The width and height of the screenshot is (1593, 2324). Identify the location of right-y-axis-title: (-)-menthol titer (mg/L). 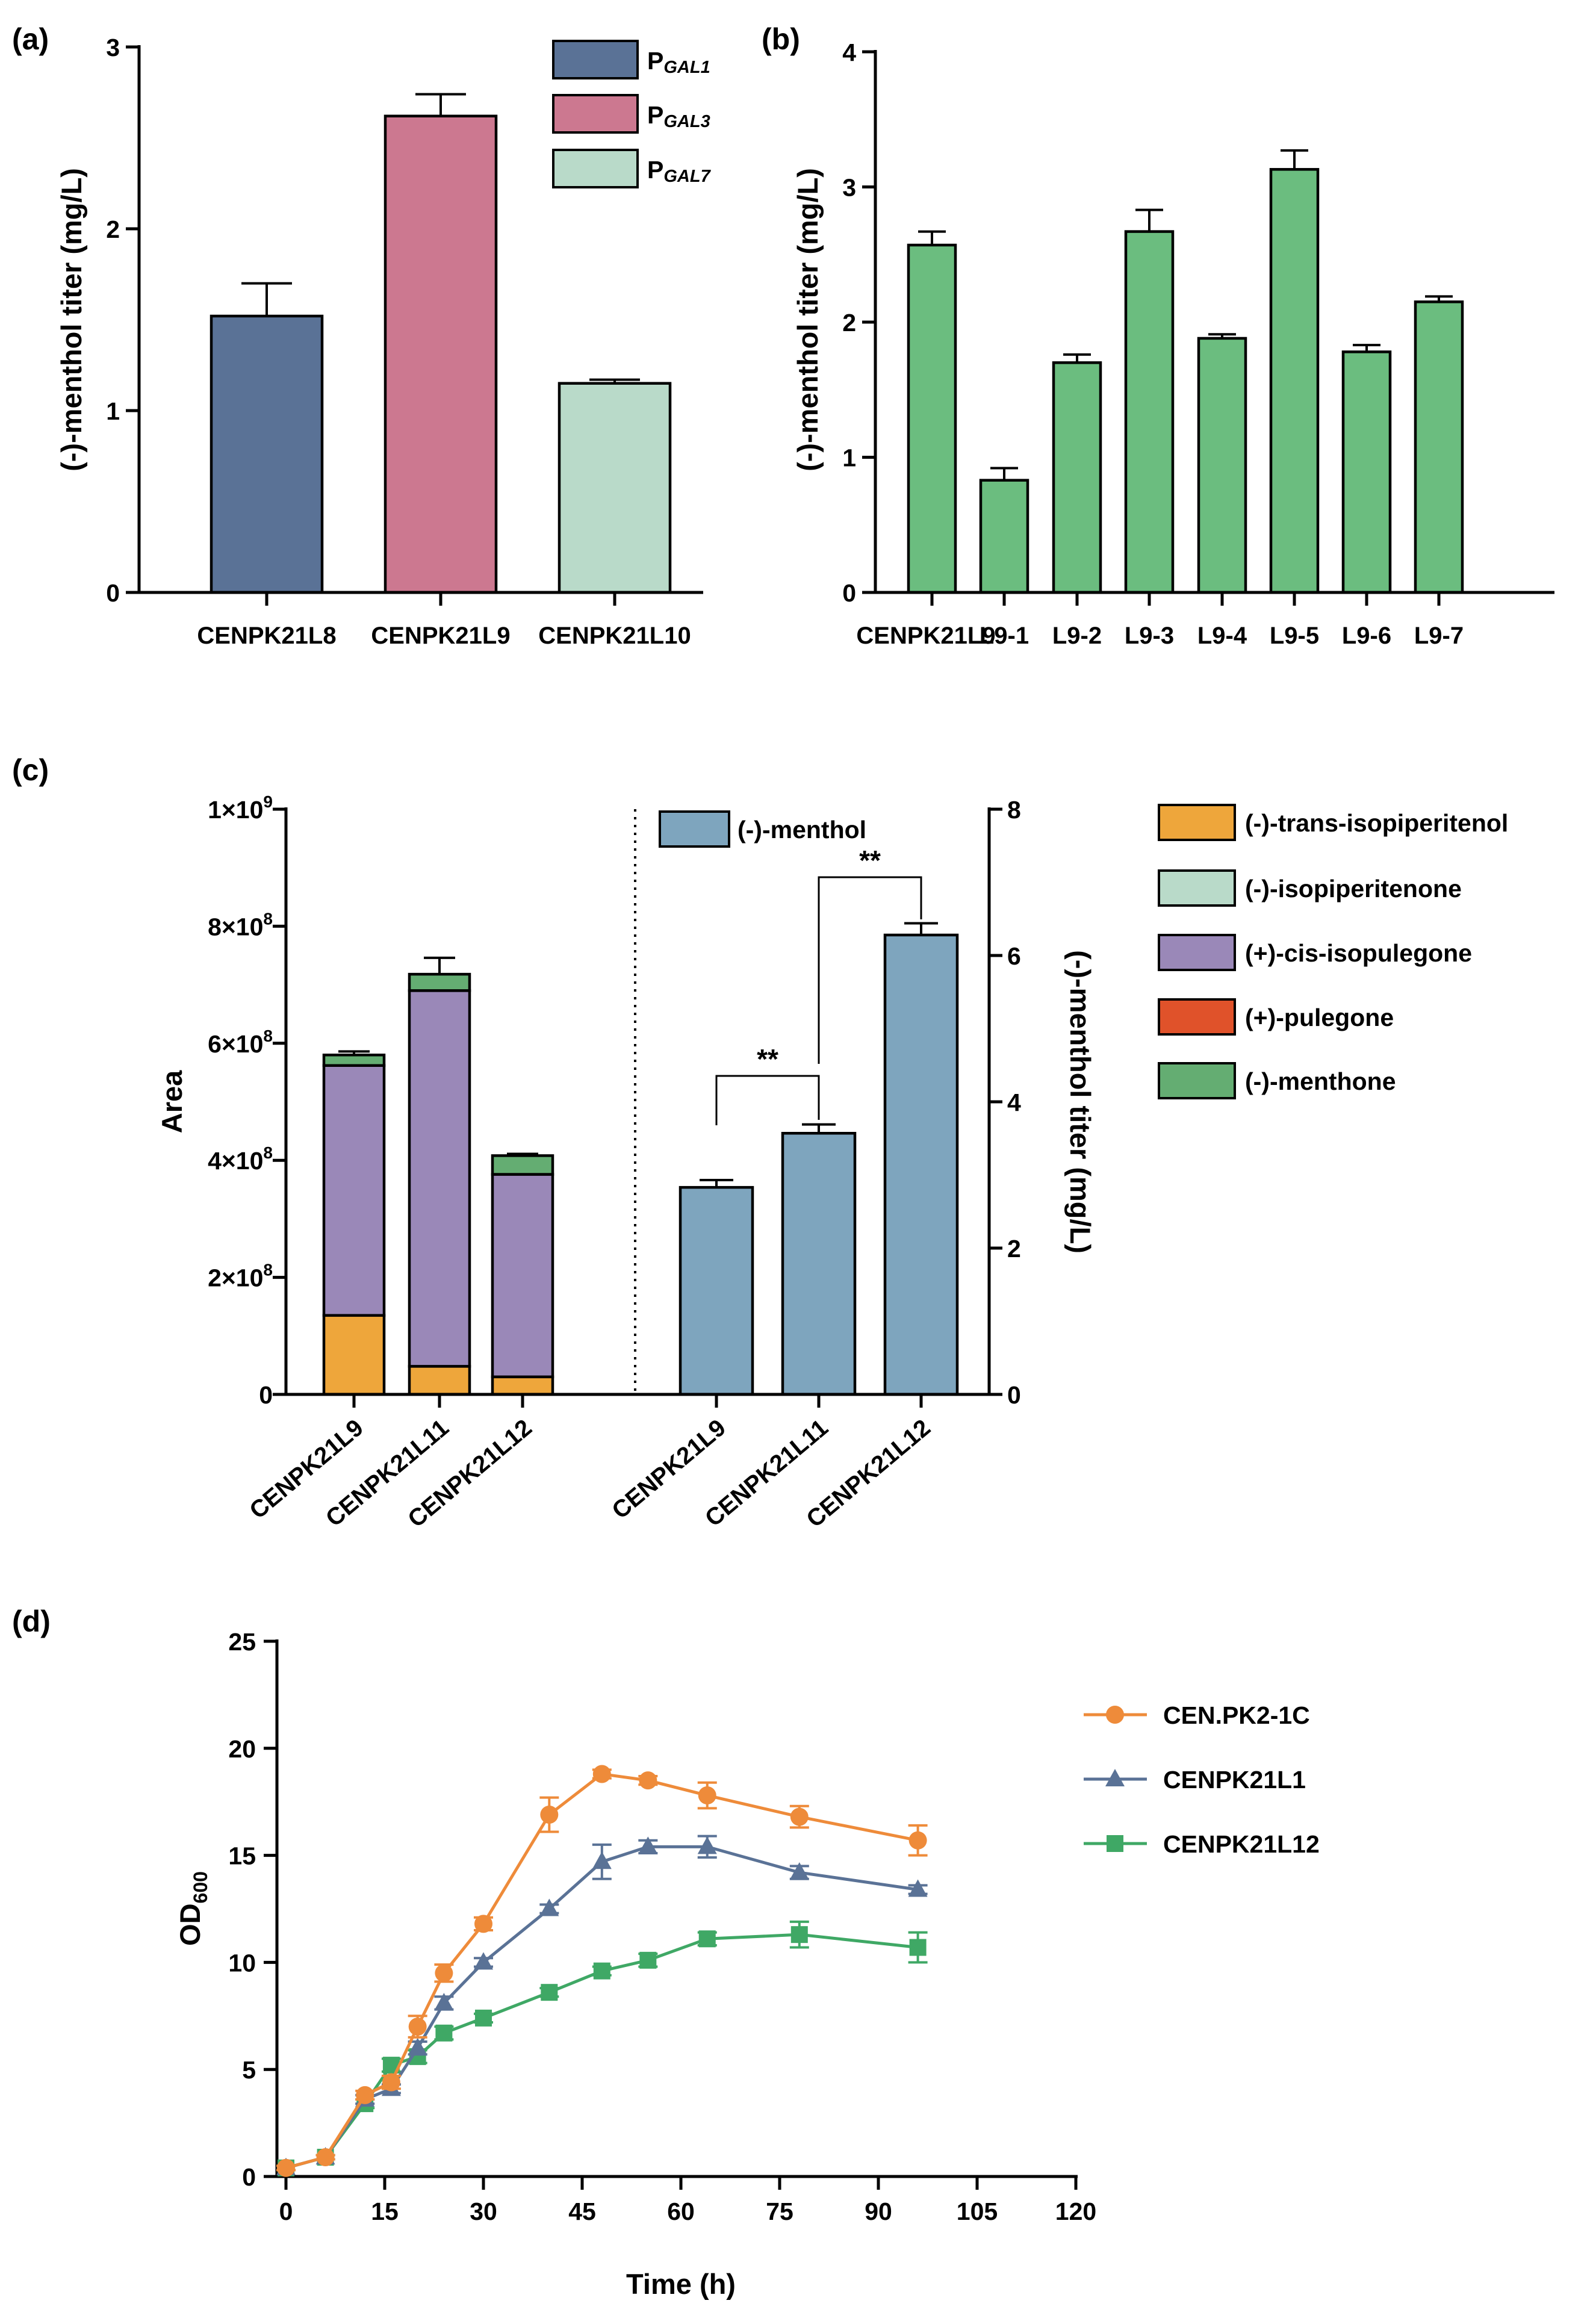
(1080, 1102).